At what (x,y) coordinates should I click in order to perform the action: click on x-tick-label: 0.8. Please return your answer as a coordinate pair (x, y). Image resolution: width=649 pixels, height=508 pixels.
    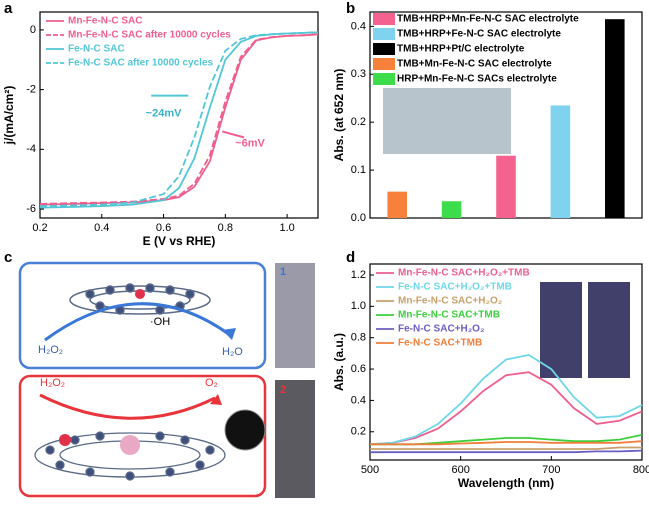
    Looking at the image, I should click on (225, 228).